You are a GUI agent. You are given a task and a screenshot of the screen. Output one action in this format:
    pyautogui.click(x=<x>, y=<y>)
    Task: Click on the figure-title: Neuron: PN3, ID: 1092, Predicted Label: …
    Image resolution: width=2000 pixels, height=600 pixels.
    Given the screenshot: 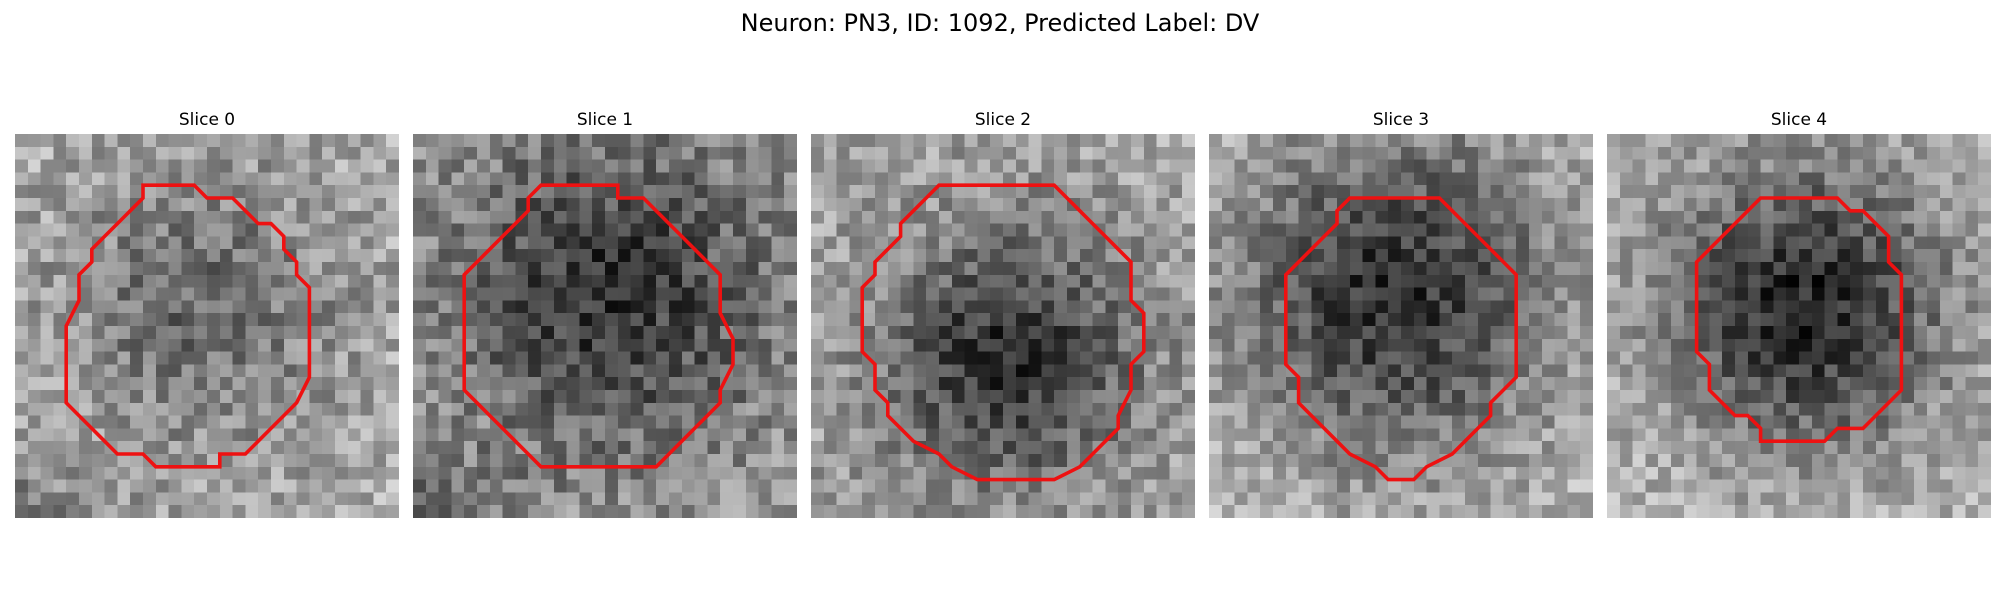 What is the action you would take?
    pyautogui.click(x=1000, y=23)
    